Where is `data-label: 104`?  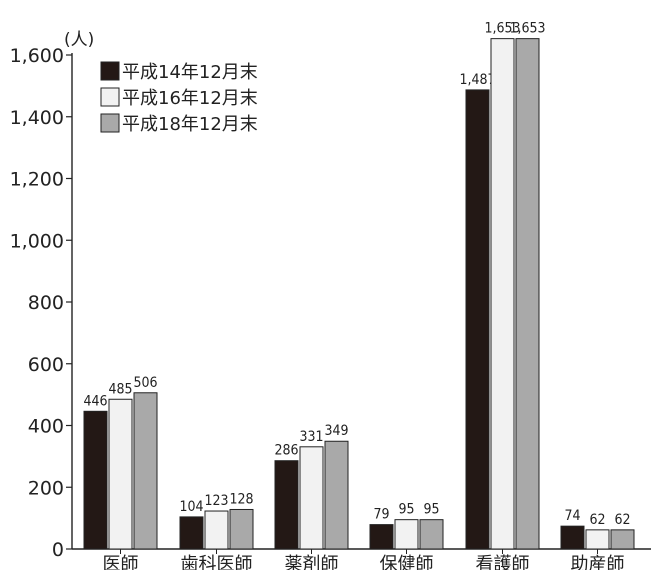
data-label: 104 is located at coordinates (191, 507).